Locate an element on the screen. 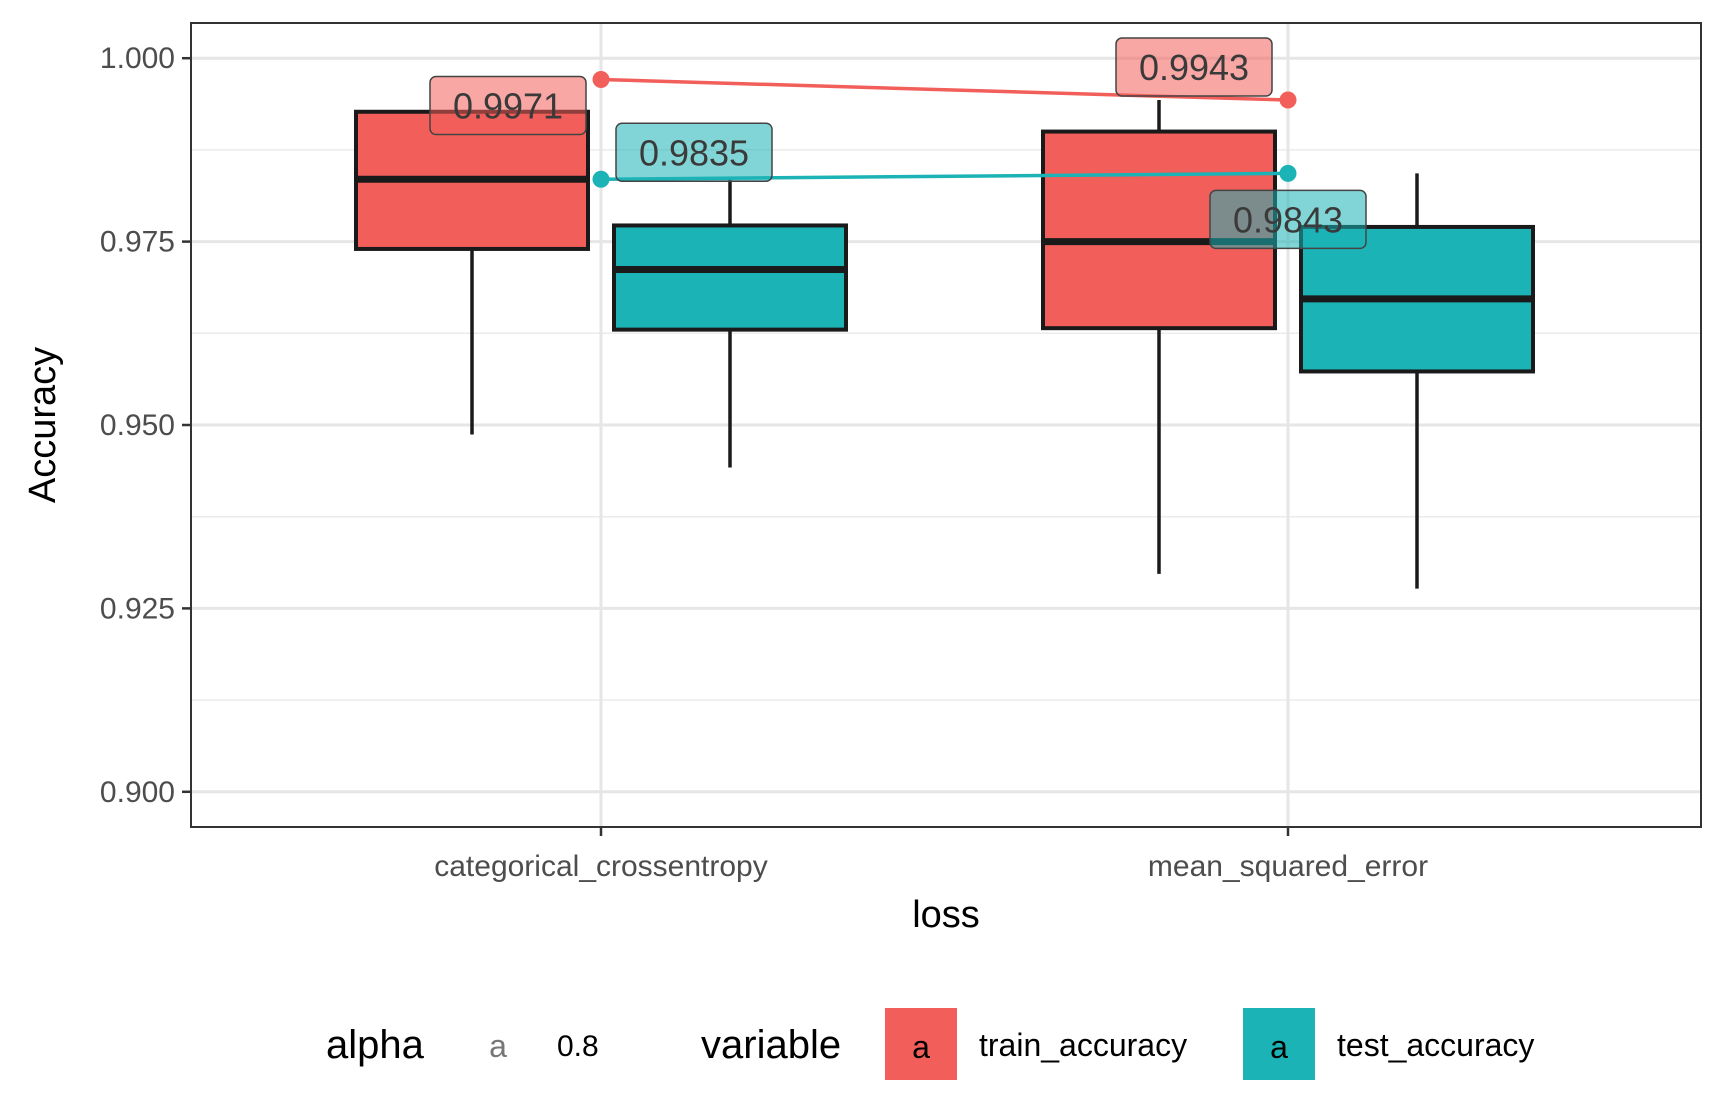  value-label-text: 0.9843 is located at coordinates (1288, 219).